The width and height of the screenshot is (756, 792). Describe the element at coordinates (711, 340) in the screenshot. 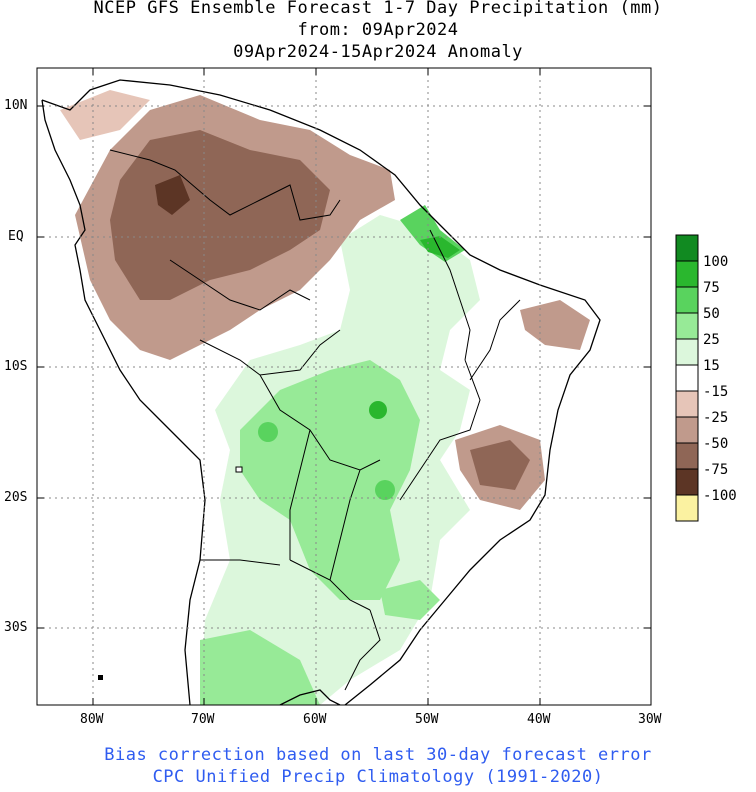

I see `legend-label-25: 25` at that location.